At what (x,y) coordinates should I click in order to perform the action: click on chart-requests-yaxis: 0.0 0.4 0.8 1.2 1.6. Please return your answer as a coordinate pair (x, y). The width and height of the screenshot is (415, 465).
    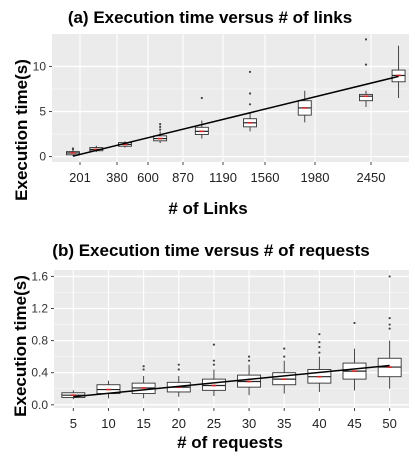
    Looking at the image, I should click on (42, 340).